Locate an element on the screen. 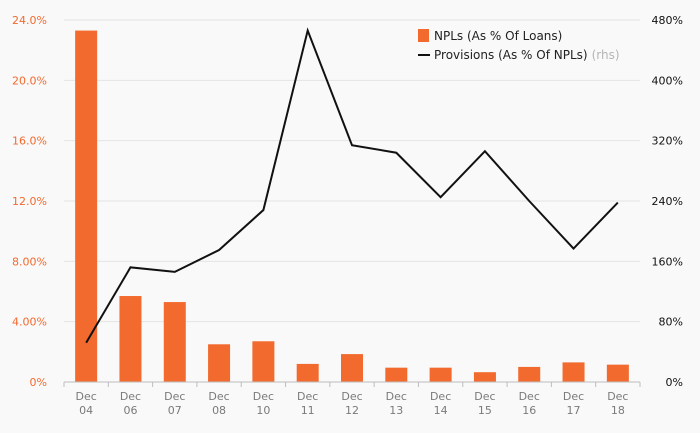  left-axis-tick-label: 12.0% is located at coordinates (29, 201).